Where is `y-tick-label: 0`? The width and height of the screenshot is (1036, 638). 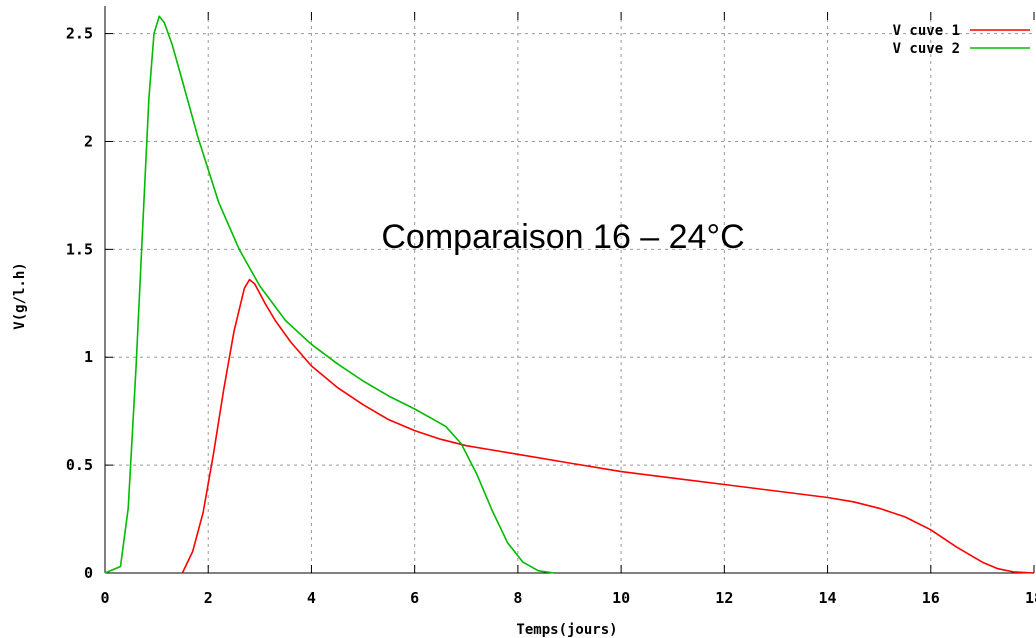 y-tick-label: 0 is located at coordinates (88, 573).